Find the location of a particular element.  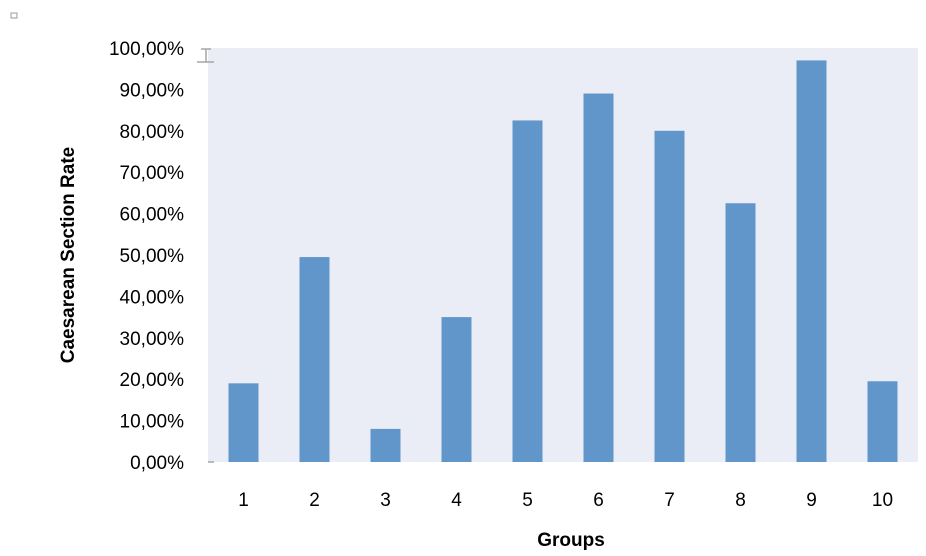

x-tick-label: 7 is located at coordinates (669, 500).